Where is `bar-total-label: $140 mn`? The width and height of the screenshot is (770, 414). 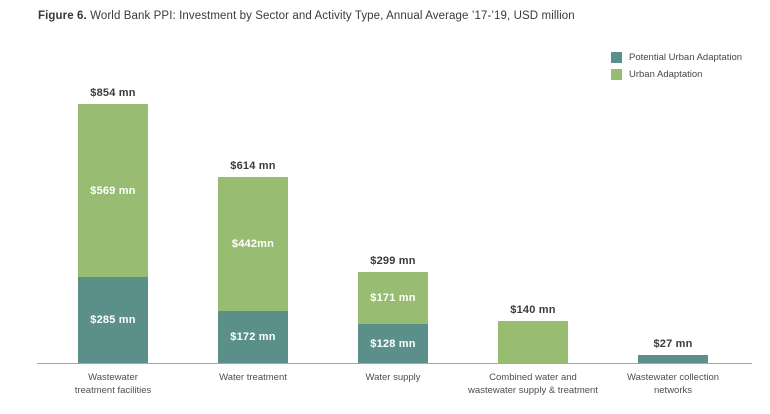
bar-total-label: $140 mn is located at coordinates (533, 310).